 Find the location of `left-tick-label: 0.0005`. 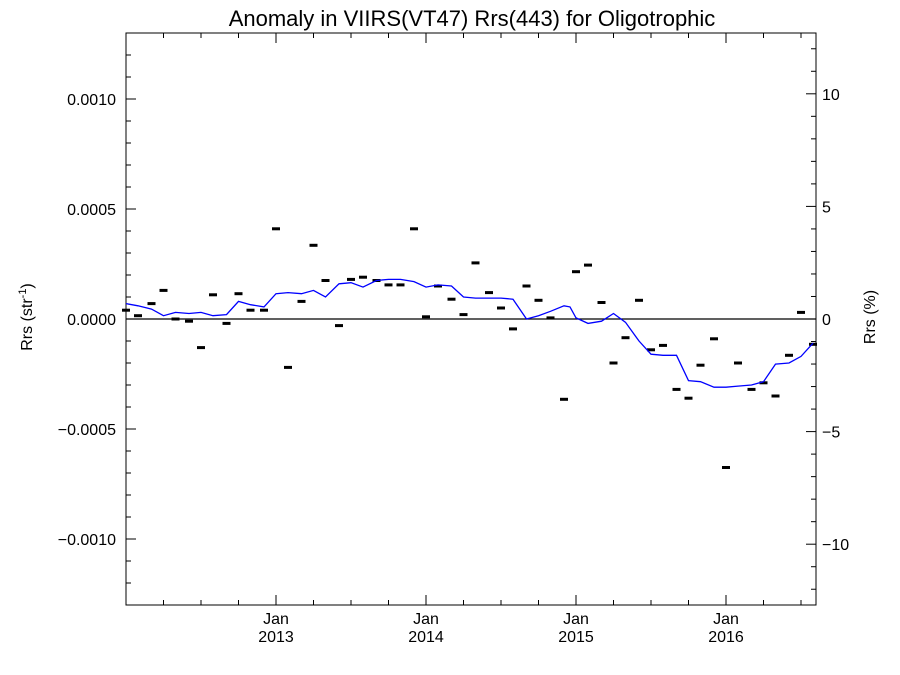

left-tick-label: 0.0005 is located at coordinates (91, 210).